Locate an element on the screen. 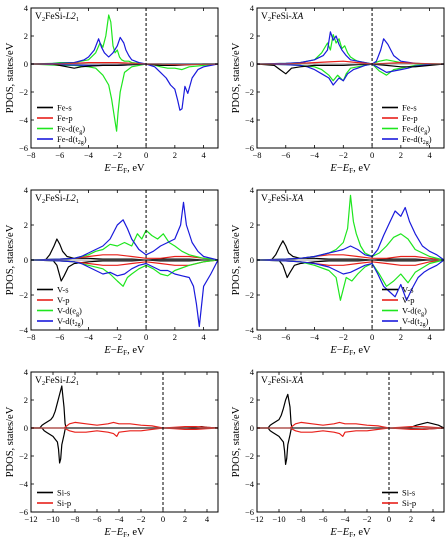  legend-label-main: V-d(t is located at coordinates (66, 321).